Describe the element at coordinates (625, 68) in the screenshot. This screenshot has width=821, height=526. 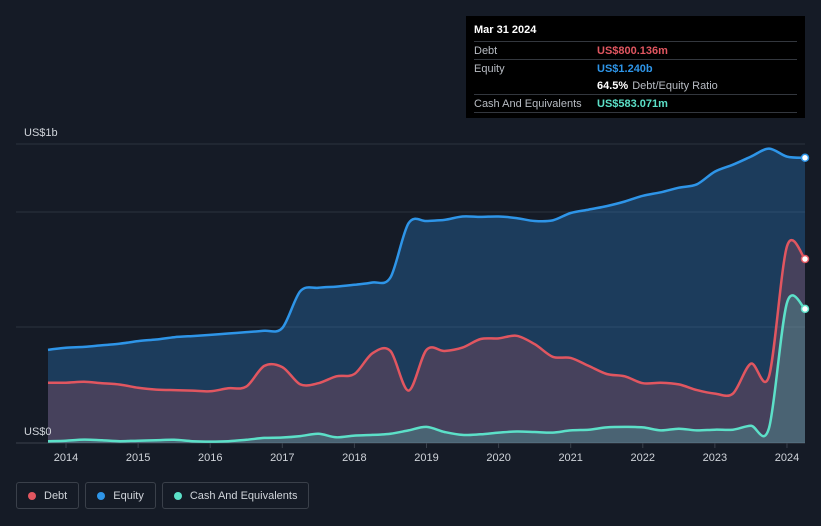
I see `tooltip-equity-value: US$1.240b` at that location.